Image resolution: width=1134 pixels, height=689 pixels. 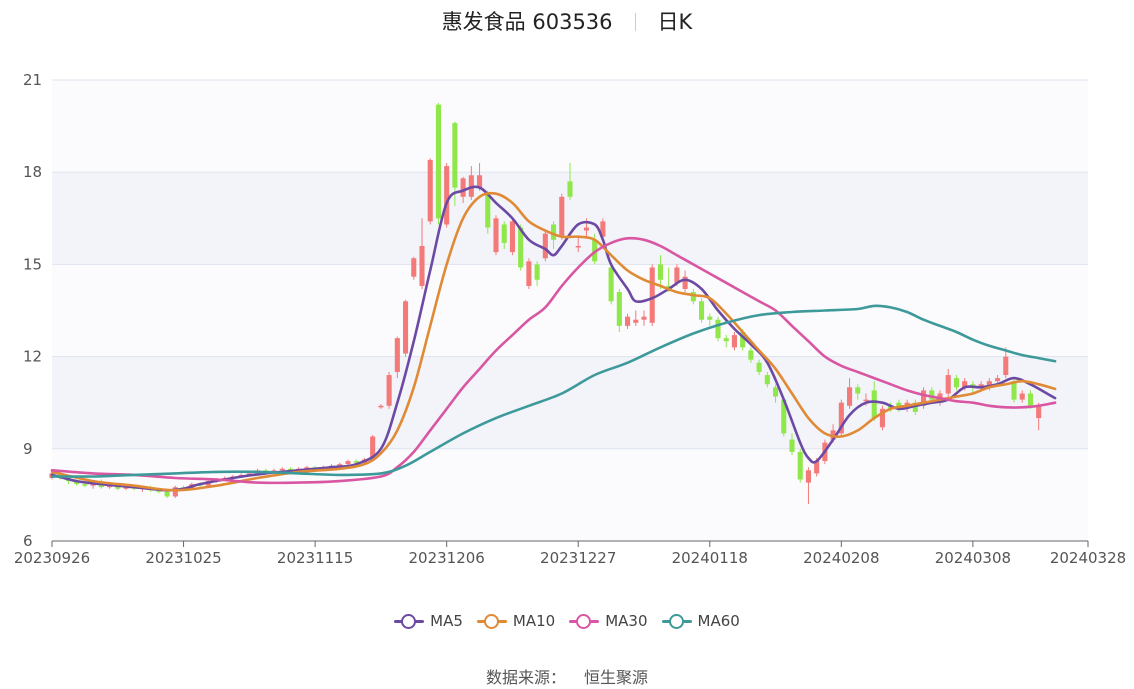 I want to click on y-tick-label: 9, so click(x=28, y=449).